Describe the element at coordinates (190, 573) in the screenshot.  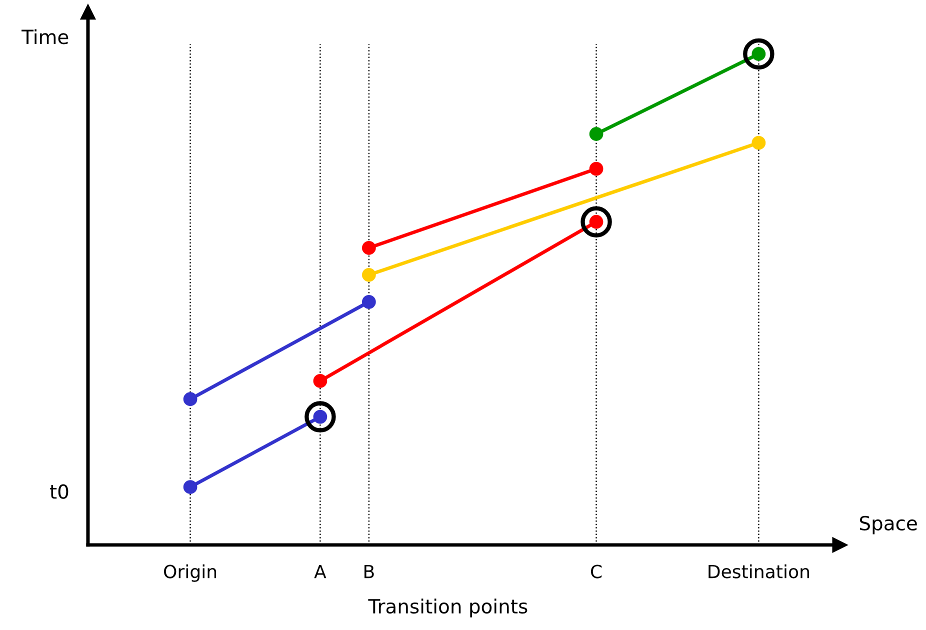
I see `x-tick-label: Origin` at that location.